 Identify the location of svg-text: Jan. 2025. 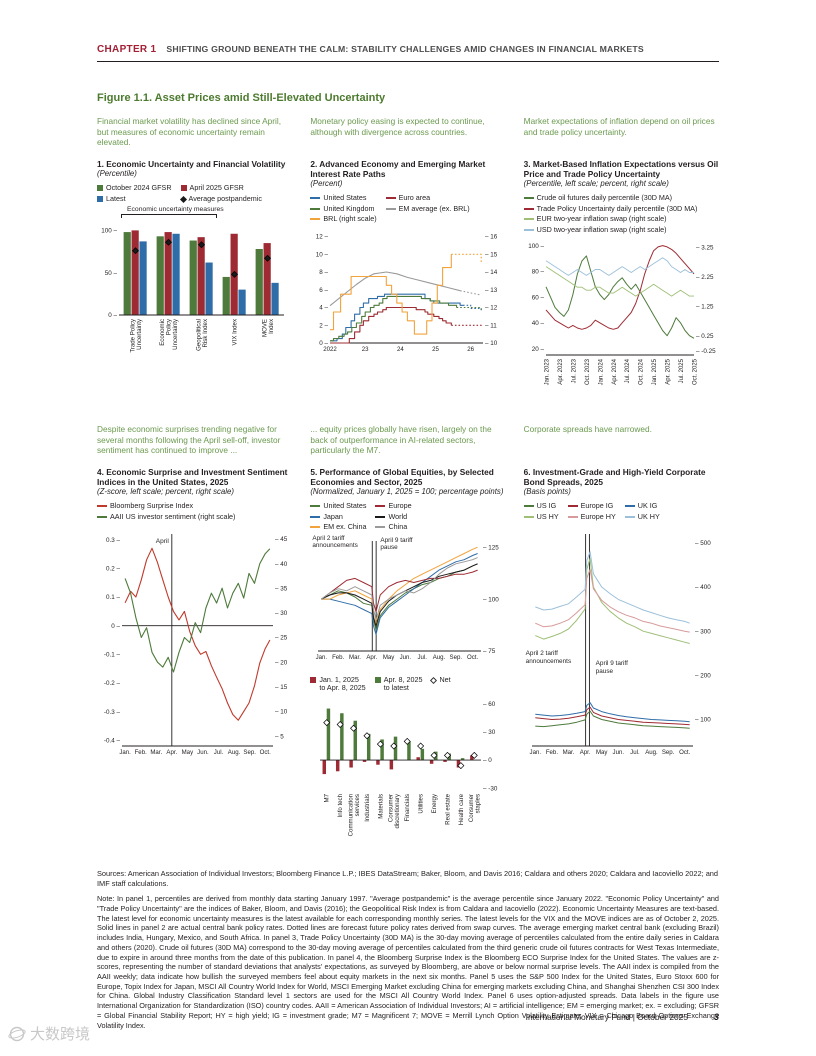
(655, 372).